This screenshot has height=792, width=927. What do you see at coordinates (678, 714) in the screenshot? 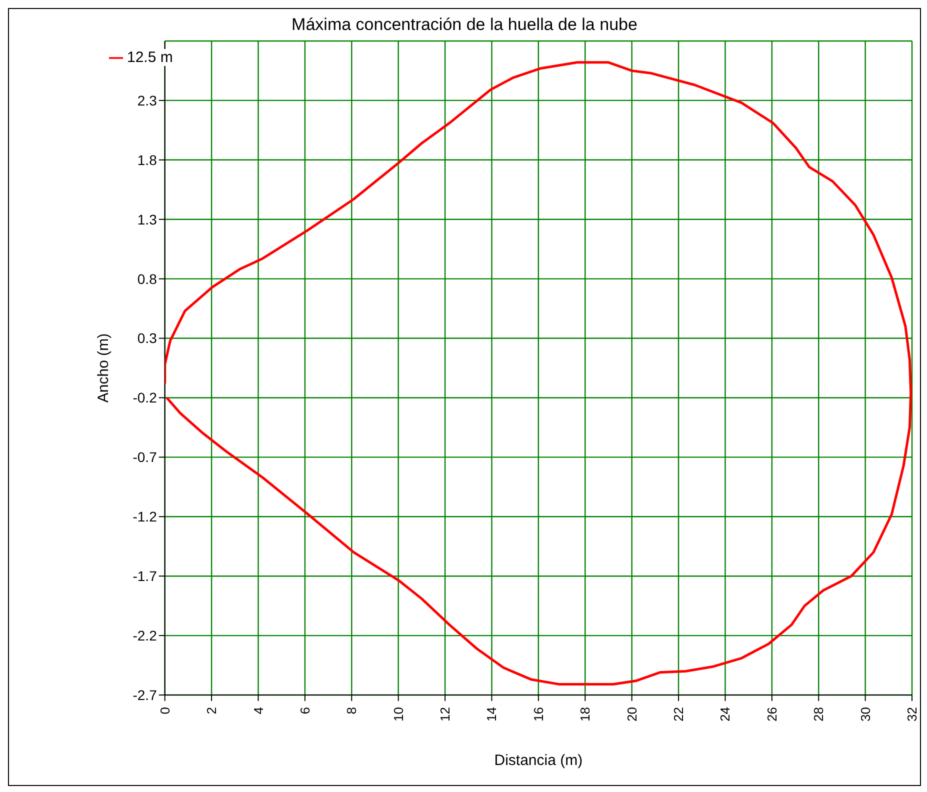
I see `x-tick-label: 22` at bounding box center [678, 714].